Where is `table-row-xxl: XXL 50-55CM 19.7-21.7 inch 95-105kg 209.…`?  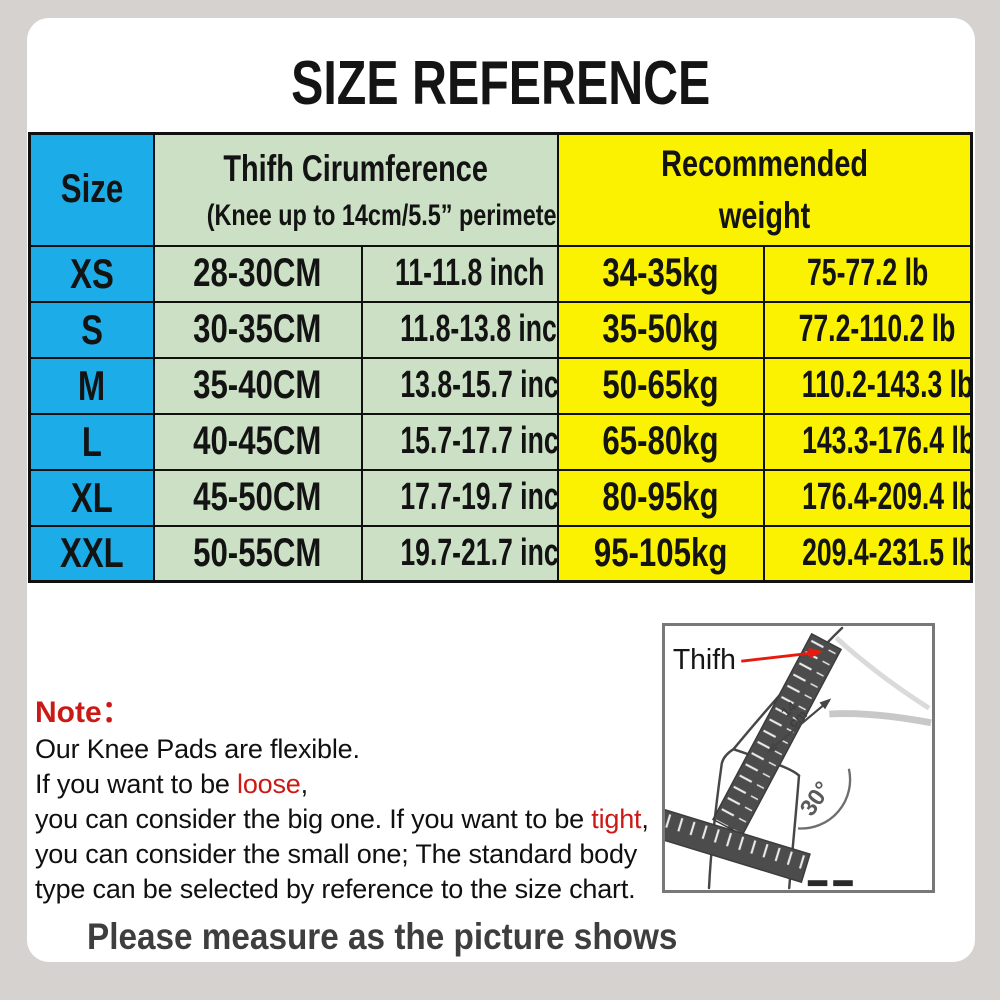 table-row-xxl: XXL 50-55CM 19.7-21.7 inch 95-105kg 209.… is located at coordinates (500, 553).